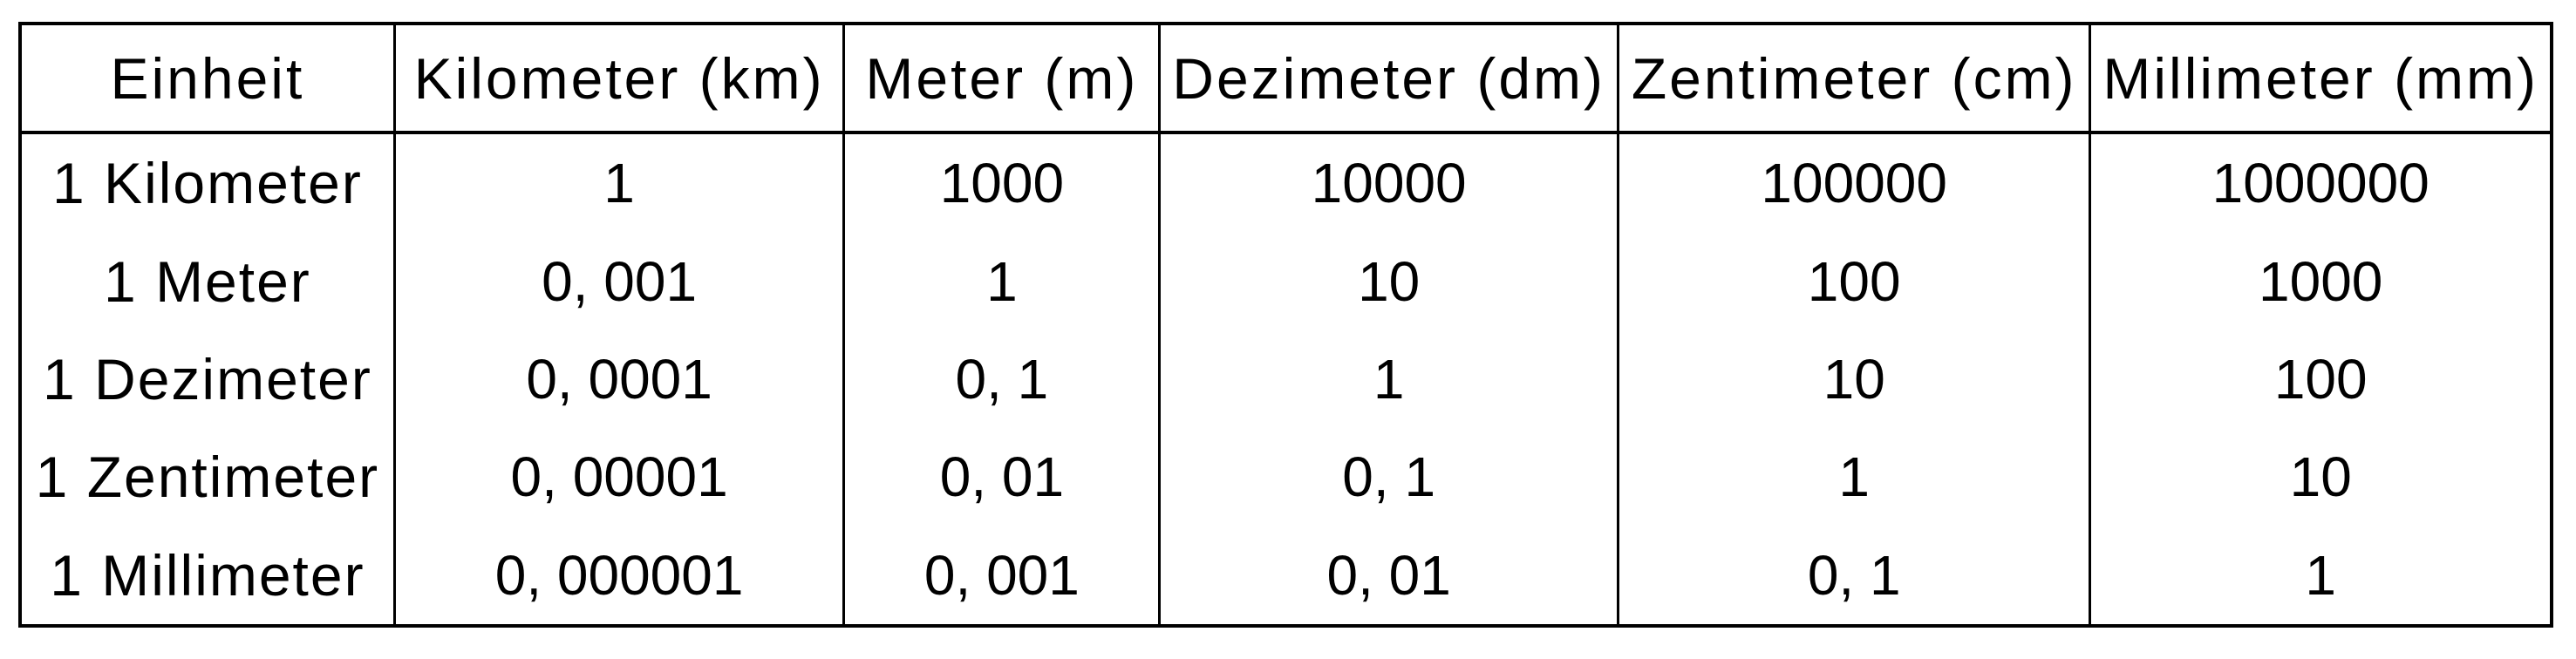 The width and height of the screenshot is (2576, 659). Describe the element at coordinates (621, 575) in the screenshot. I see `table-cell: 0, 000001` at that location.